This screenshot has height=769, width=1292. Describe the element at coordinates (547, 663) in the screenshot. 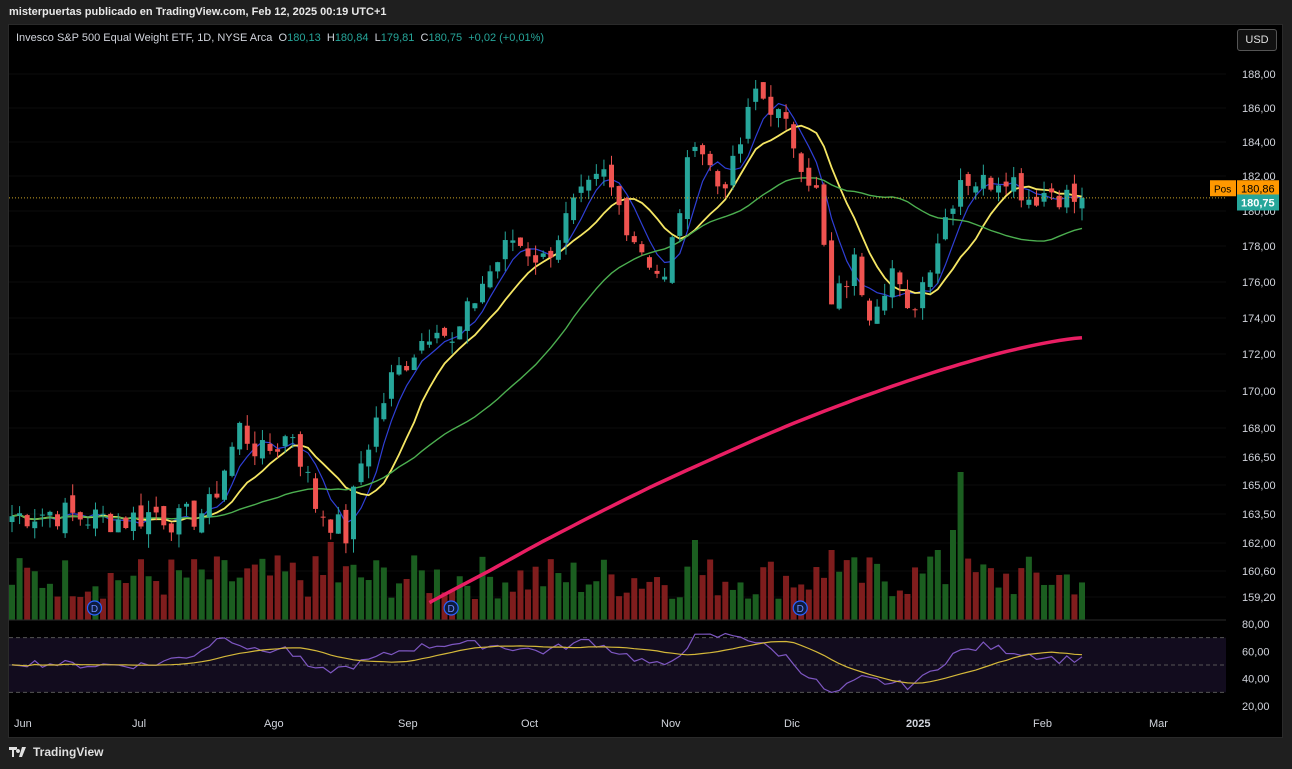

I see `rsi-line` at that location.